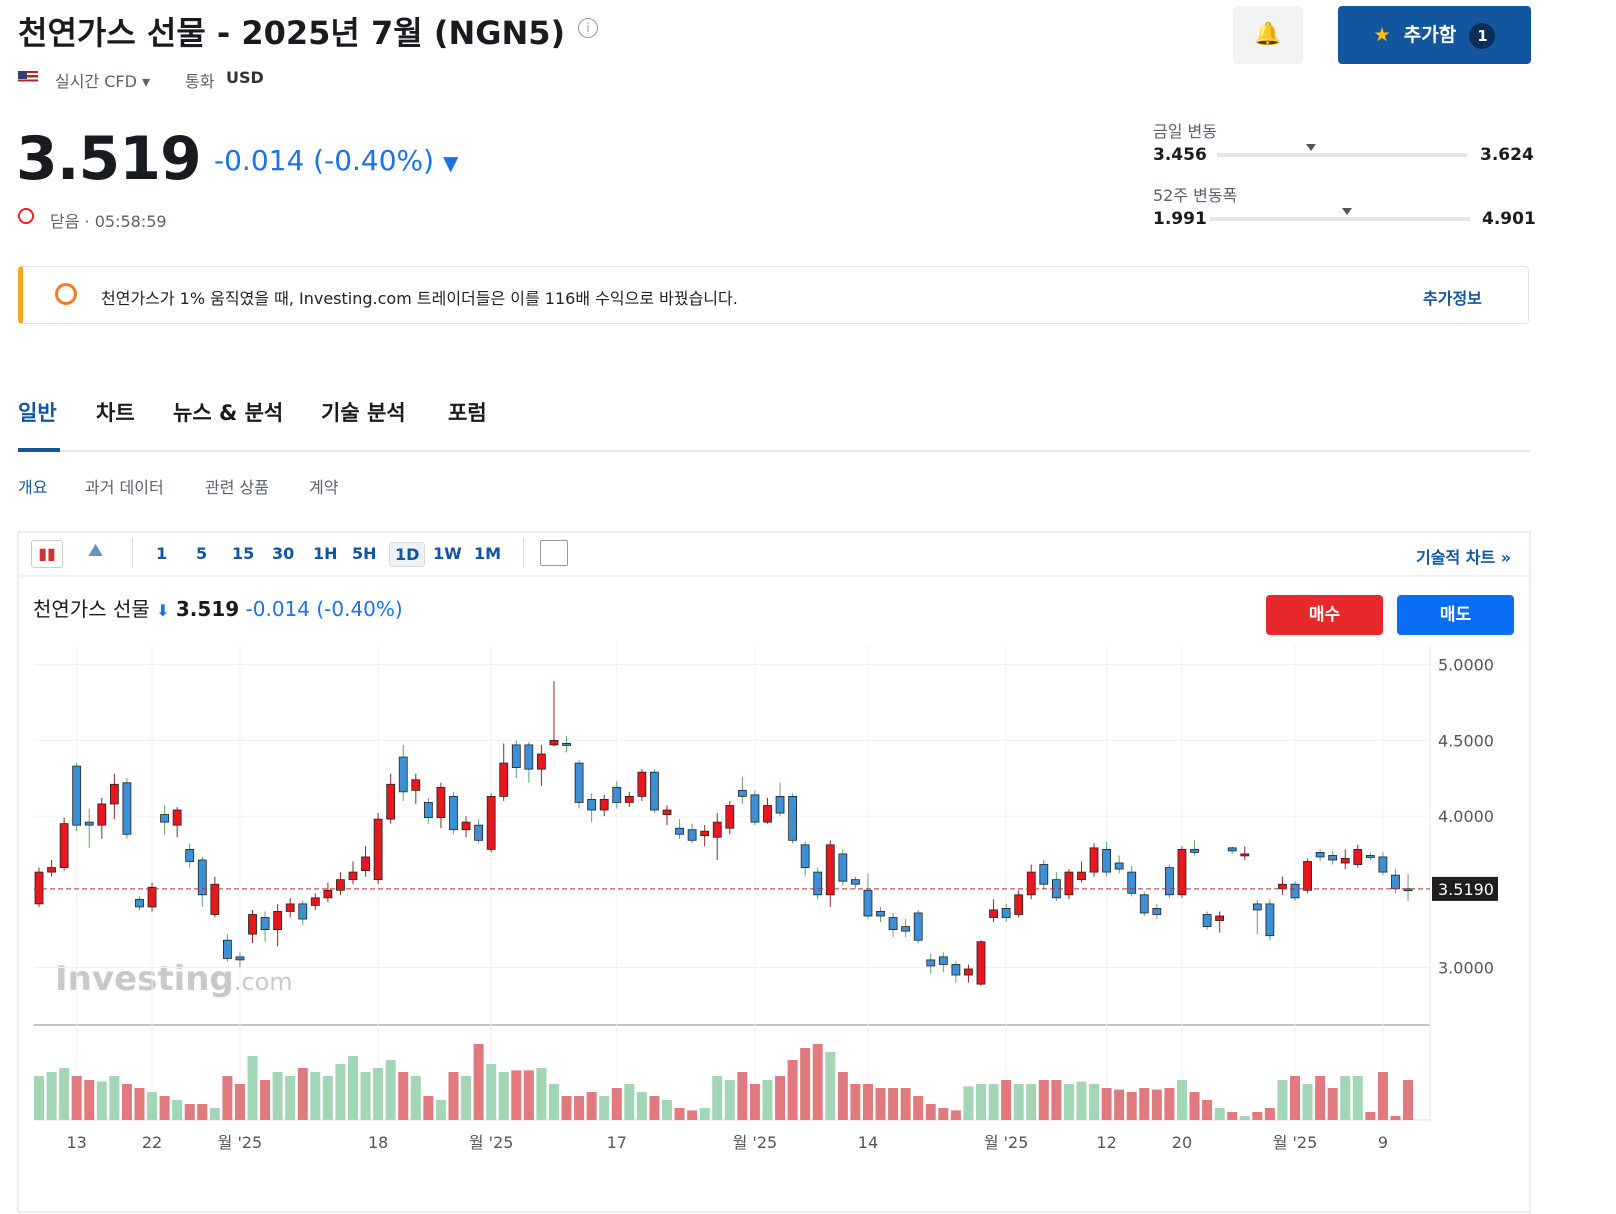 This screenshot has width=1616, height=1214. What do you see at coordinates (467, 413) in the screenshot?
I see `tab: 포럼` at bounding box center [467, 413].